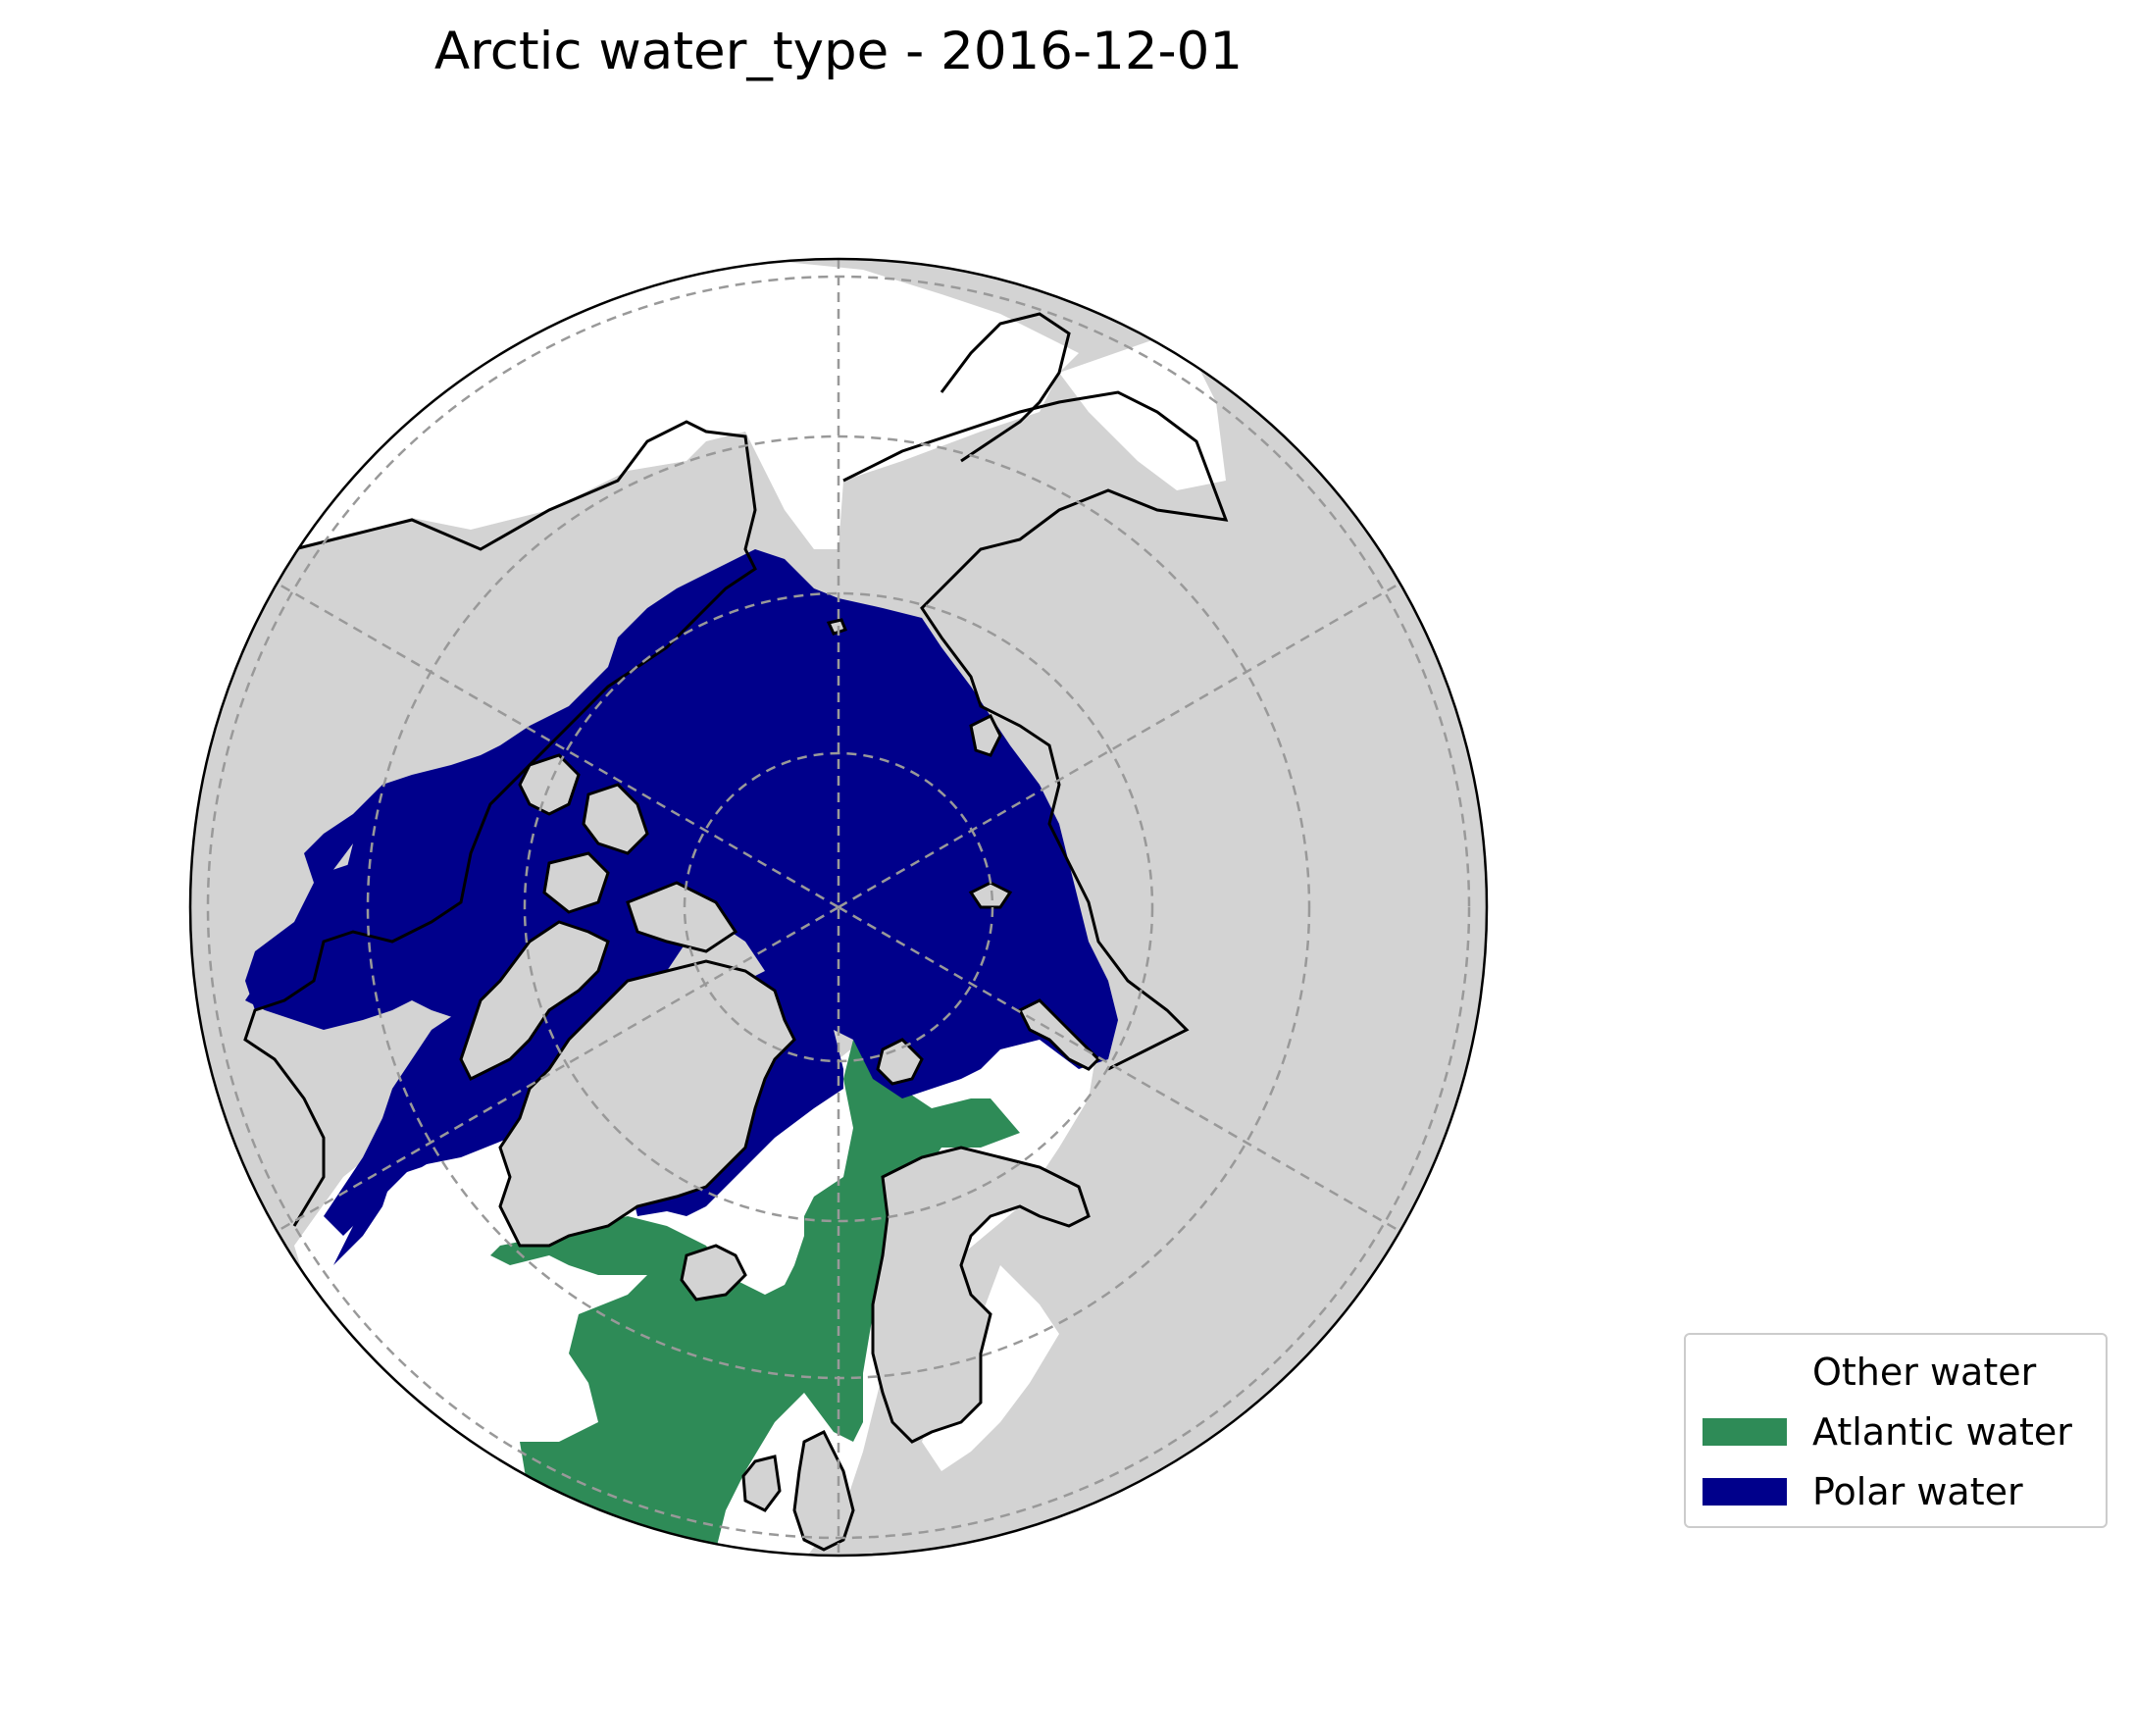 The width and height of the screenshot is (2135, 1736). I want to click on legend: Other water Atlantic water Polar water, so click(1896, 1431).